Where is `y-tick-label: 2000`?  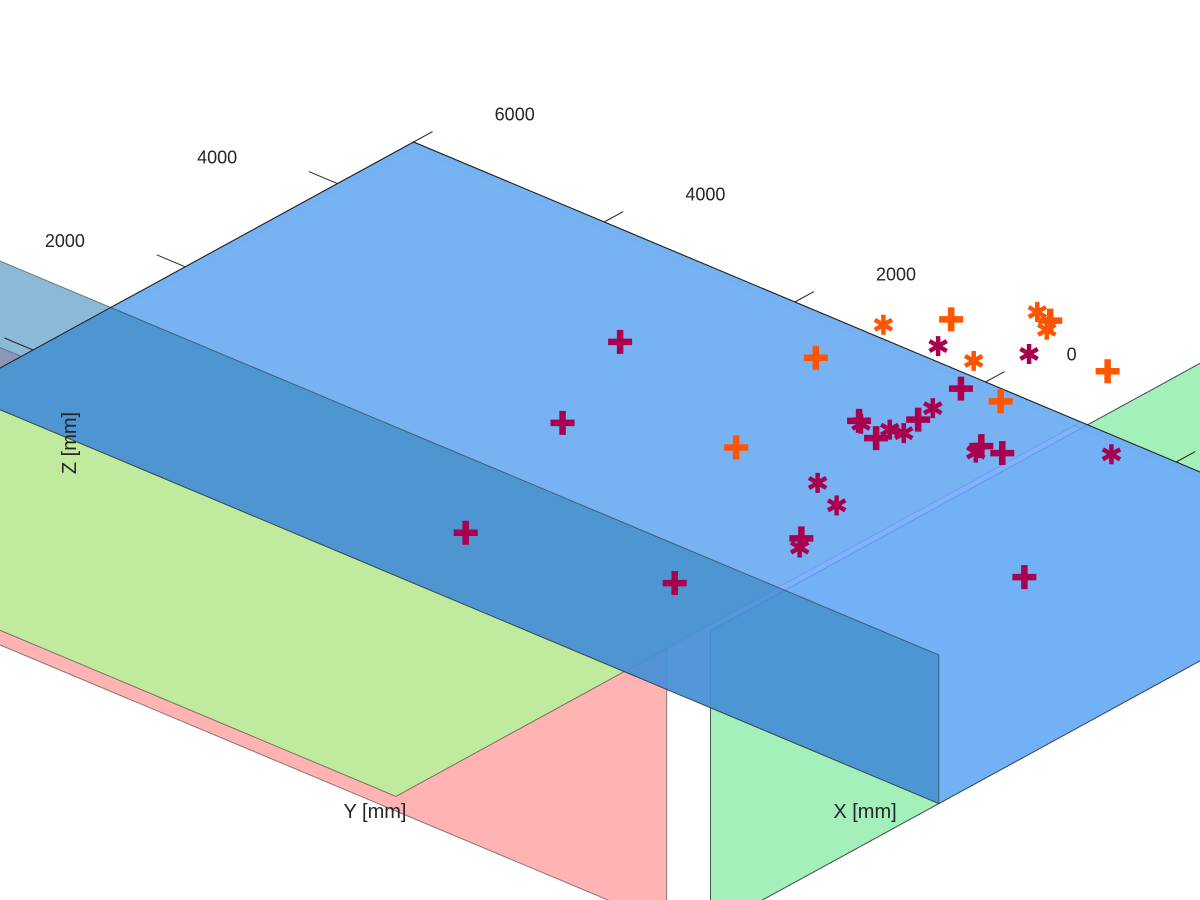
y-tick-label: 2000 is located at coordinates (65, 241).